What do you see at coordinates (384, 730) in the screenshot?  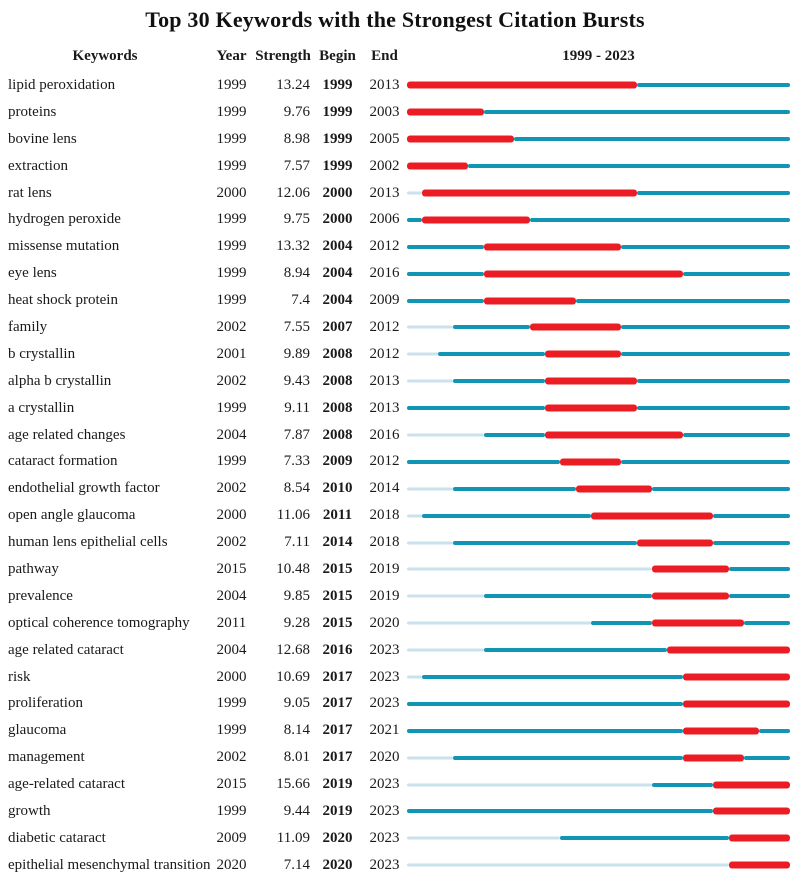 I see `end-cell: 2021` at bounding box center [384, 730].